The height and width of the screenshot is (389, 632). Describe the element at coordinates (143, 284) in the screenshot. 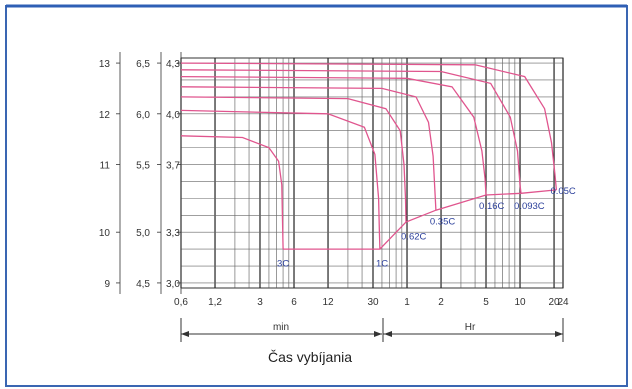

I see `y-tick-label: 4,5` at that location.